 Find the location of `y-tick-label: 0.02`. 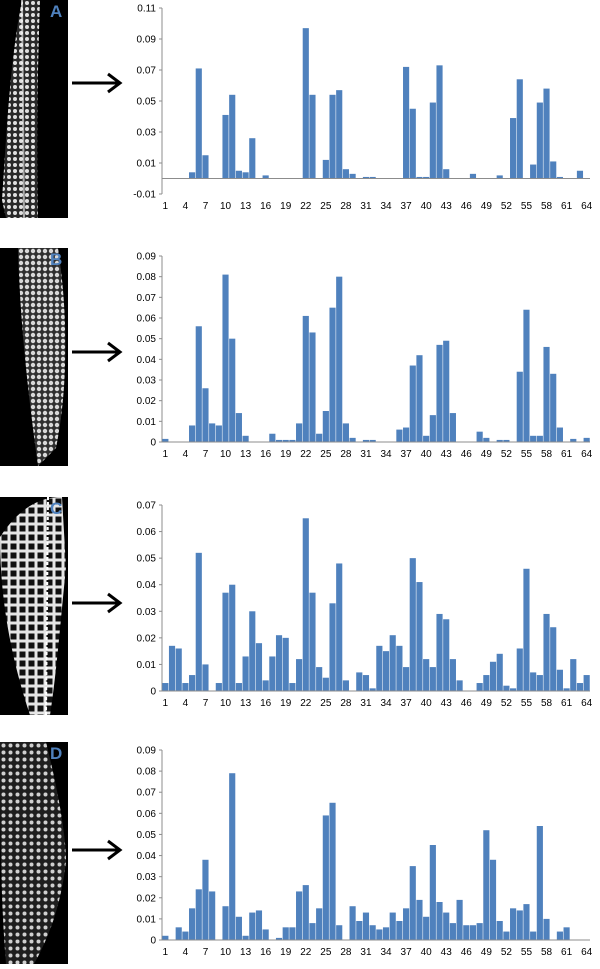

y-tick-label: 0.02 is located at coordinates (147, 898).